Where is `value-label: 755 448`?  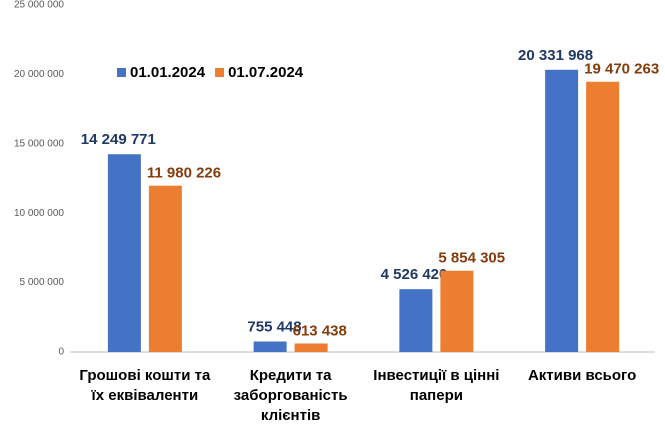
value-label: 755 448 is located at coordinates (274, 326).